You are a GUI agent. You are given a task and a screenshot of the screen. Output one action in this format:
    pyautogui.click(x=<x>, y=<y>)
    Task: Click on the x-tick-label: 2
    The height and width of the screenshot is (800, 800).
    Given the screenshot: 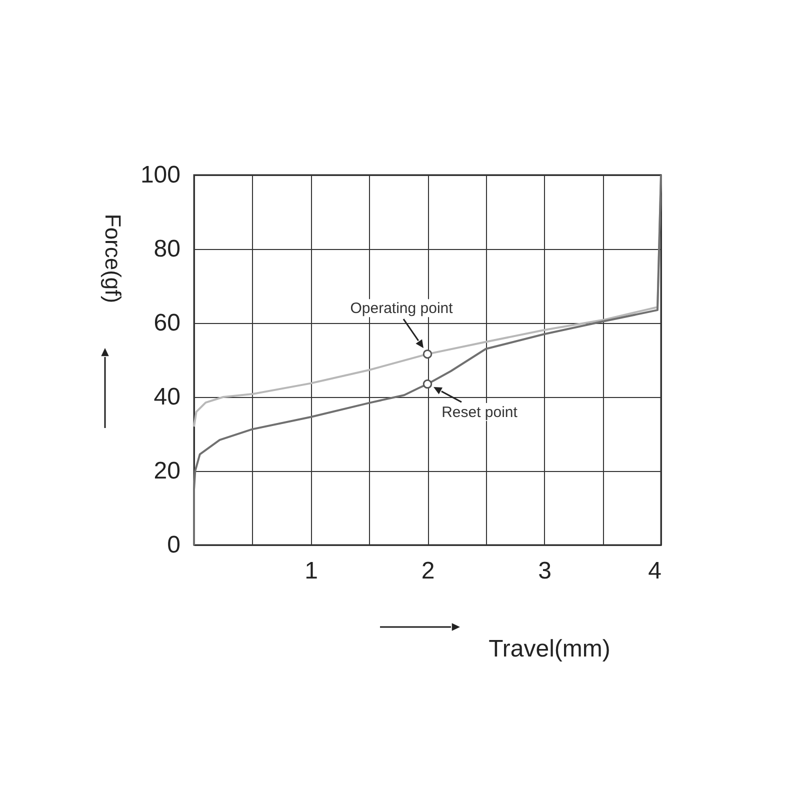 What is the action you would take?
    pyautogui.click(x=428, y=571)
    